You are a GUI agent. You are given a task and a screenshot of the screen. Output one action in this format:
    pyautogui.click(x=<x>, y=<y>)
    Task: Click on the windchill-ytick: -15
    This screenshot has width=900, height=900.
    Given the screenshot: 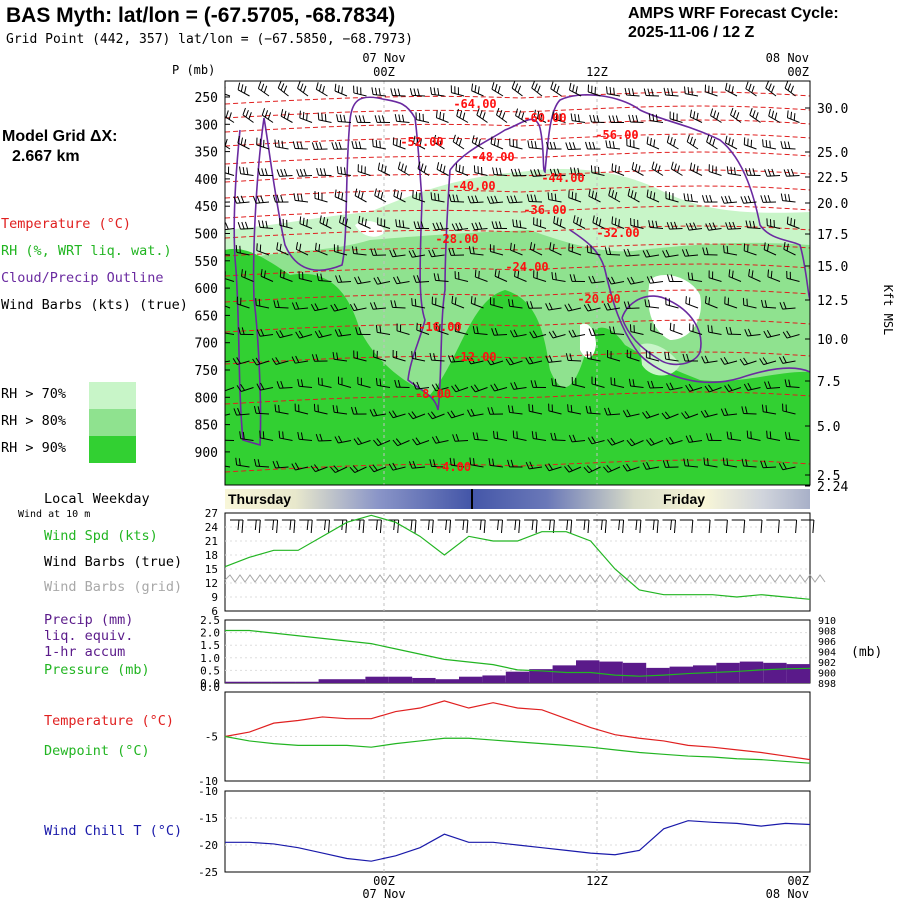 What is the action you would take?
    pyautogui.click(x=208, y=818)
    